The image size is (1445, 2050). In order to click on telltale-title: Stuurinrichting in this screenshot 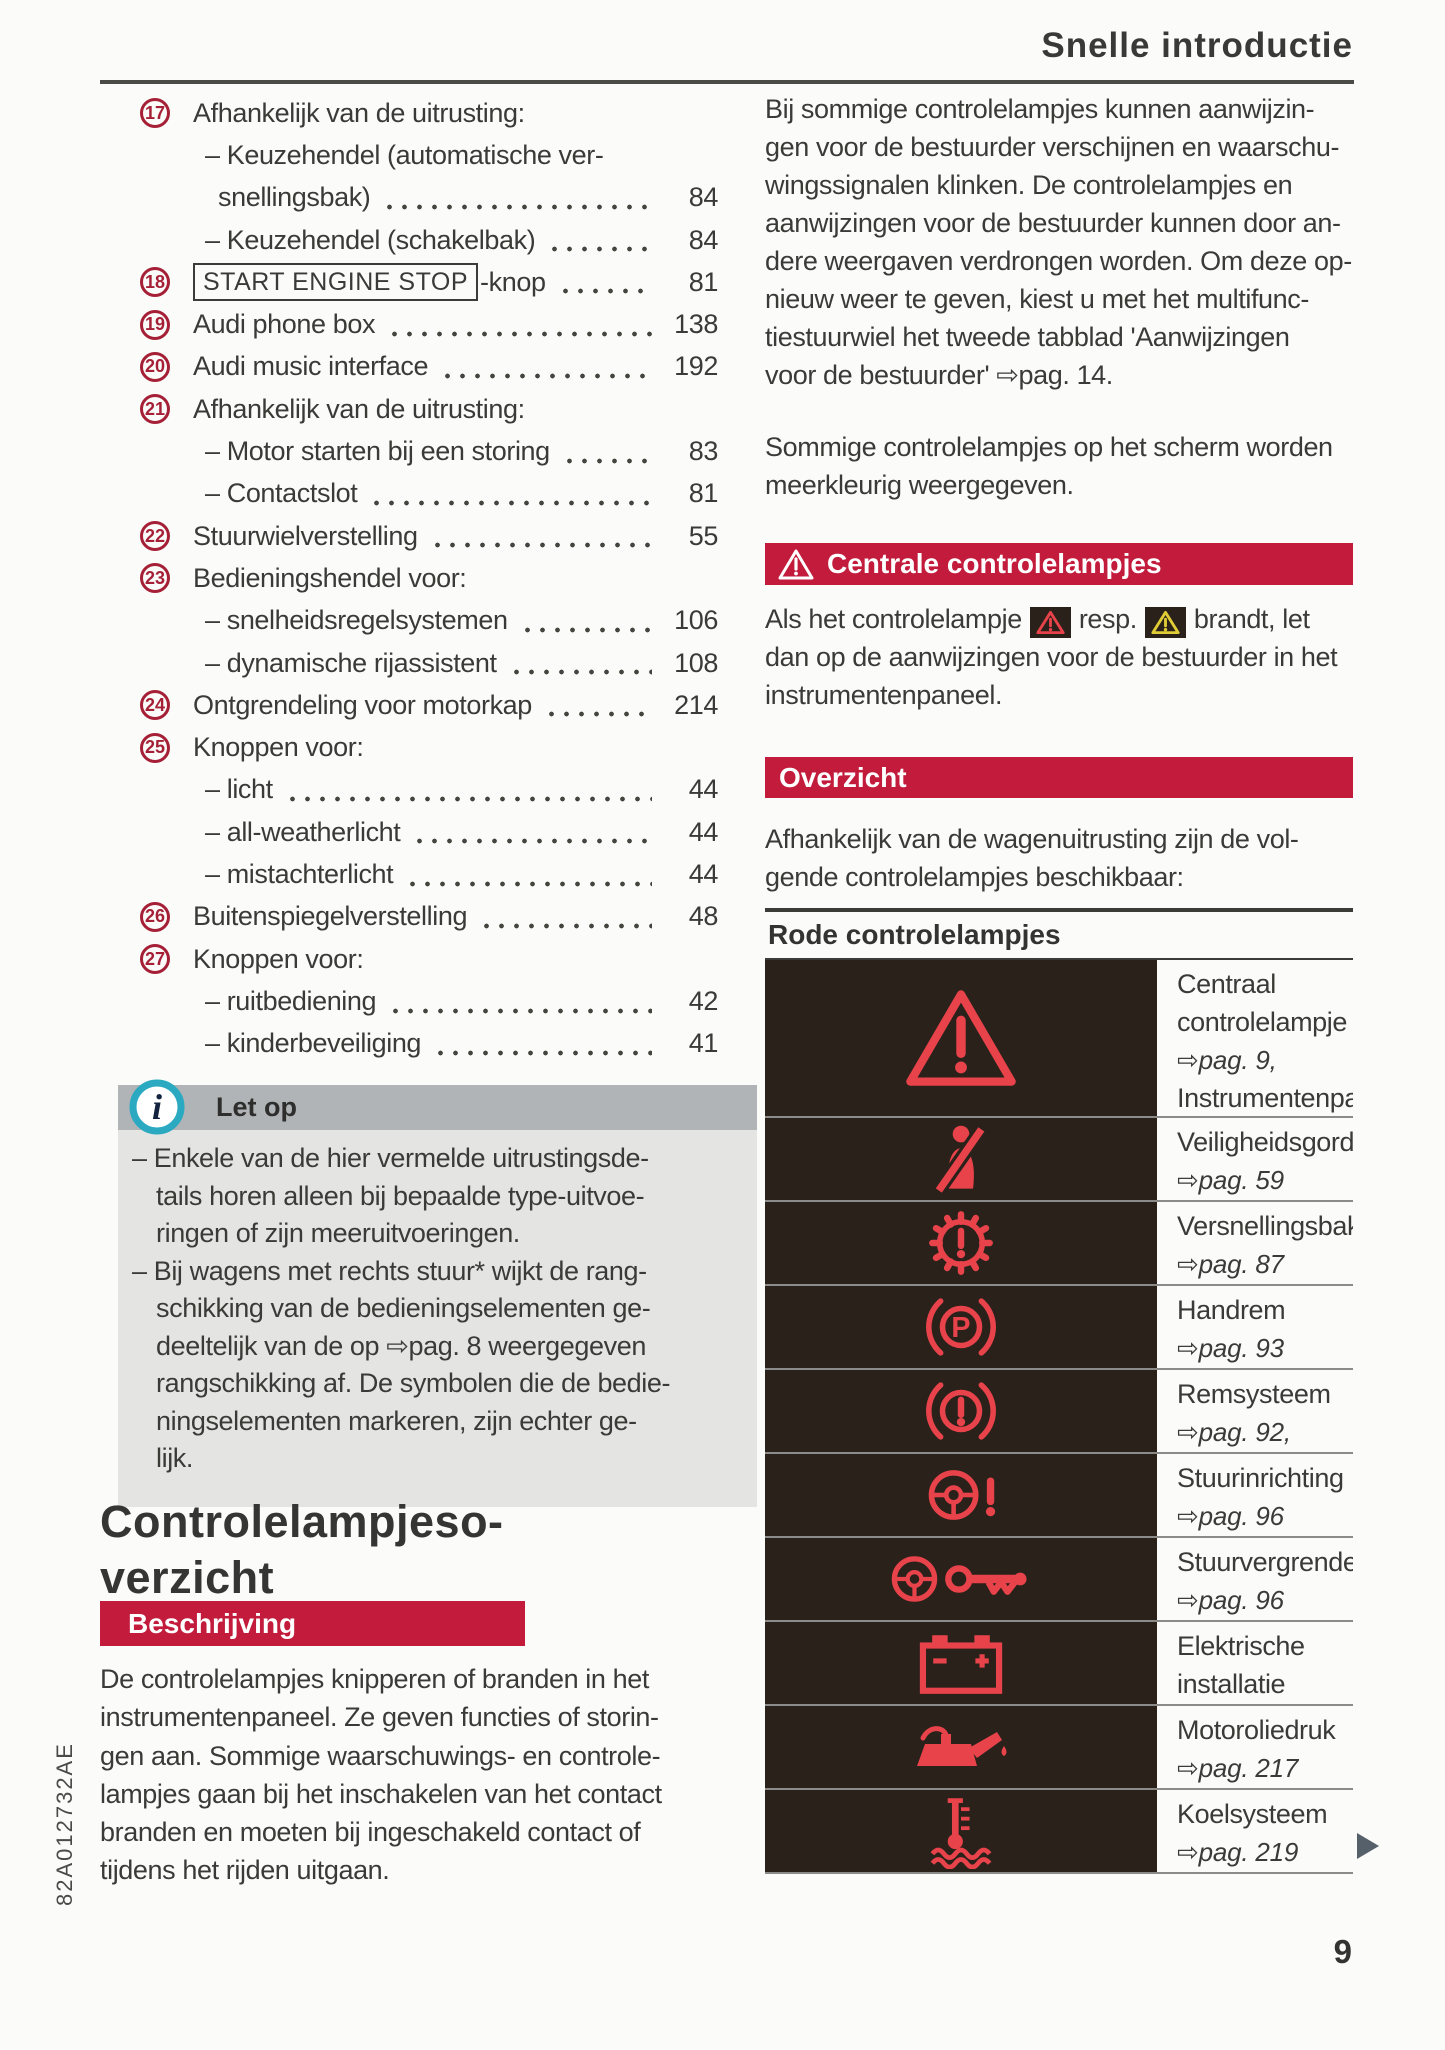, I will do `click(1260, 1478)`.